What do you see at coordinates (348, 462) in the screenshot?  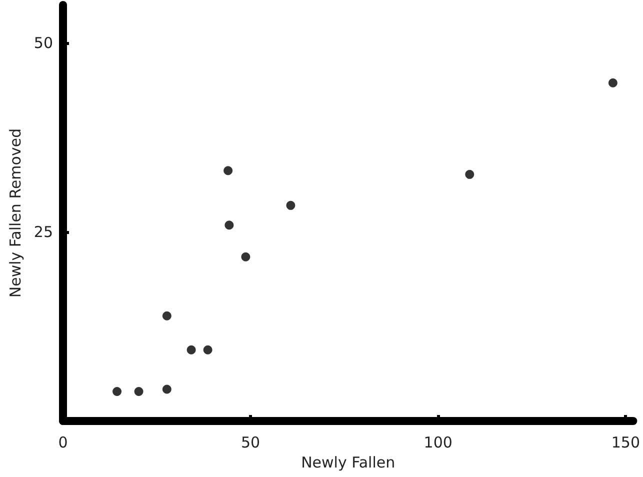 I see `x-axis-title: Newly Fallen` at bounding box center [348, 462].